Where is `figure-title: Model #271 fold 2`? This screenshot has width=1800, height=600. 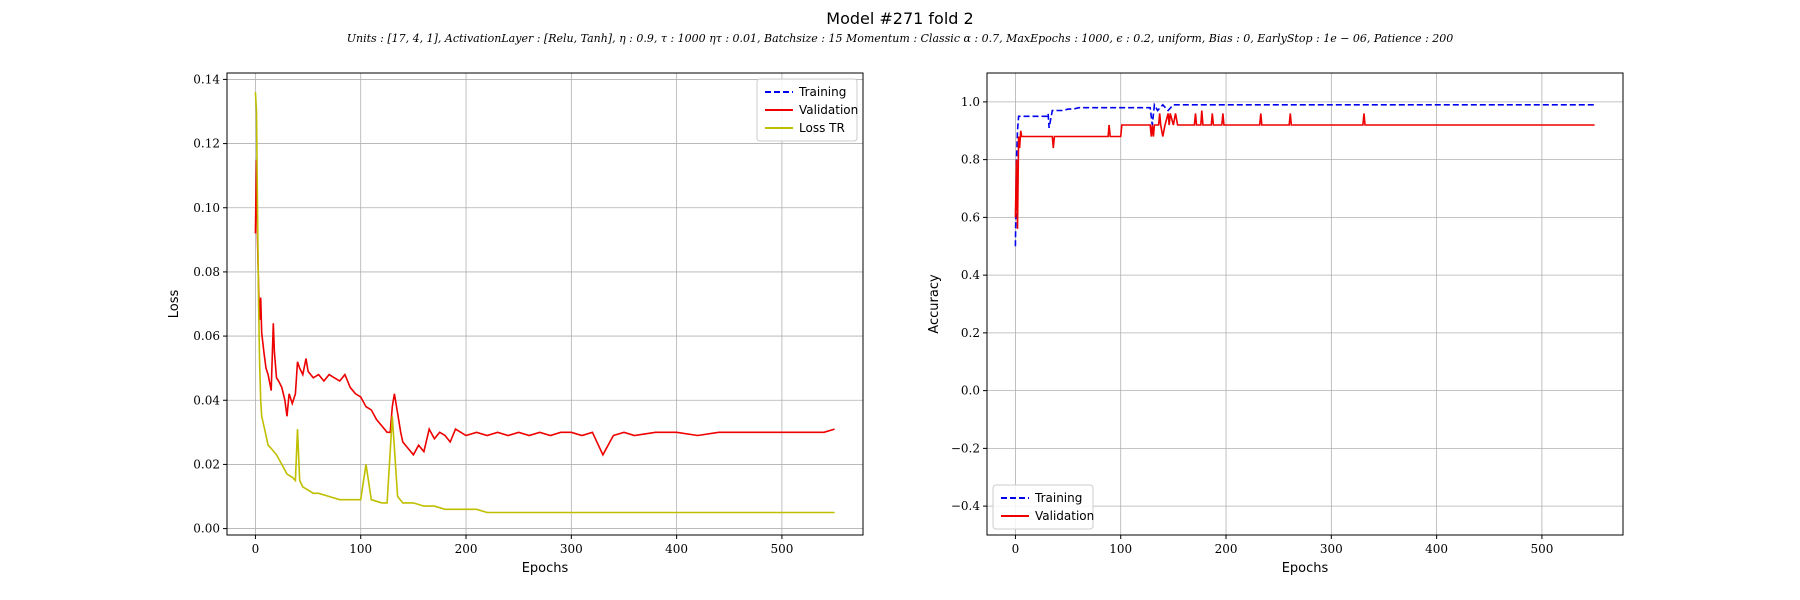 figure-title: Model #271 fold 2 is located at coordinates (899, 18).